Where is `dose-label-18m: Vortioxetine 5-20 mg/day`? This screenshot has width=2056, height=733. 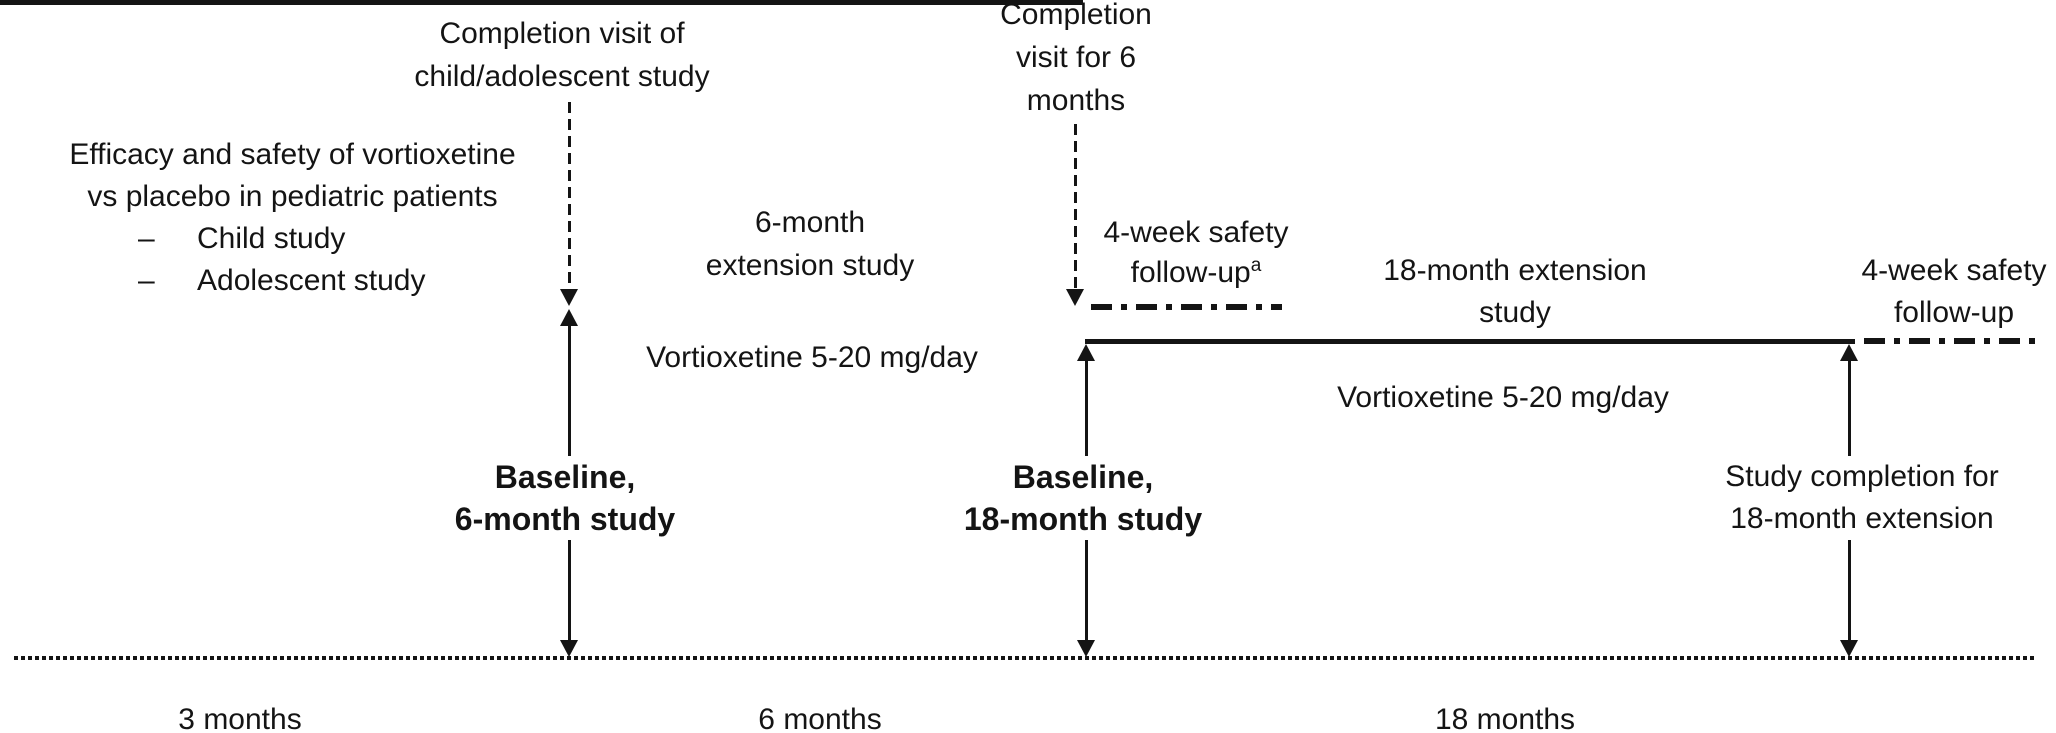 dose-label-18m: Vortioxetine 5-20 mg/day is located at coordinates (1503, 397).